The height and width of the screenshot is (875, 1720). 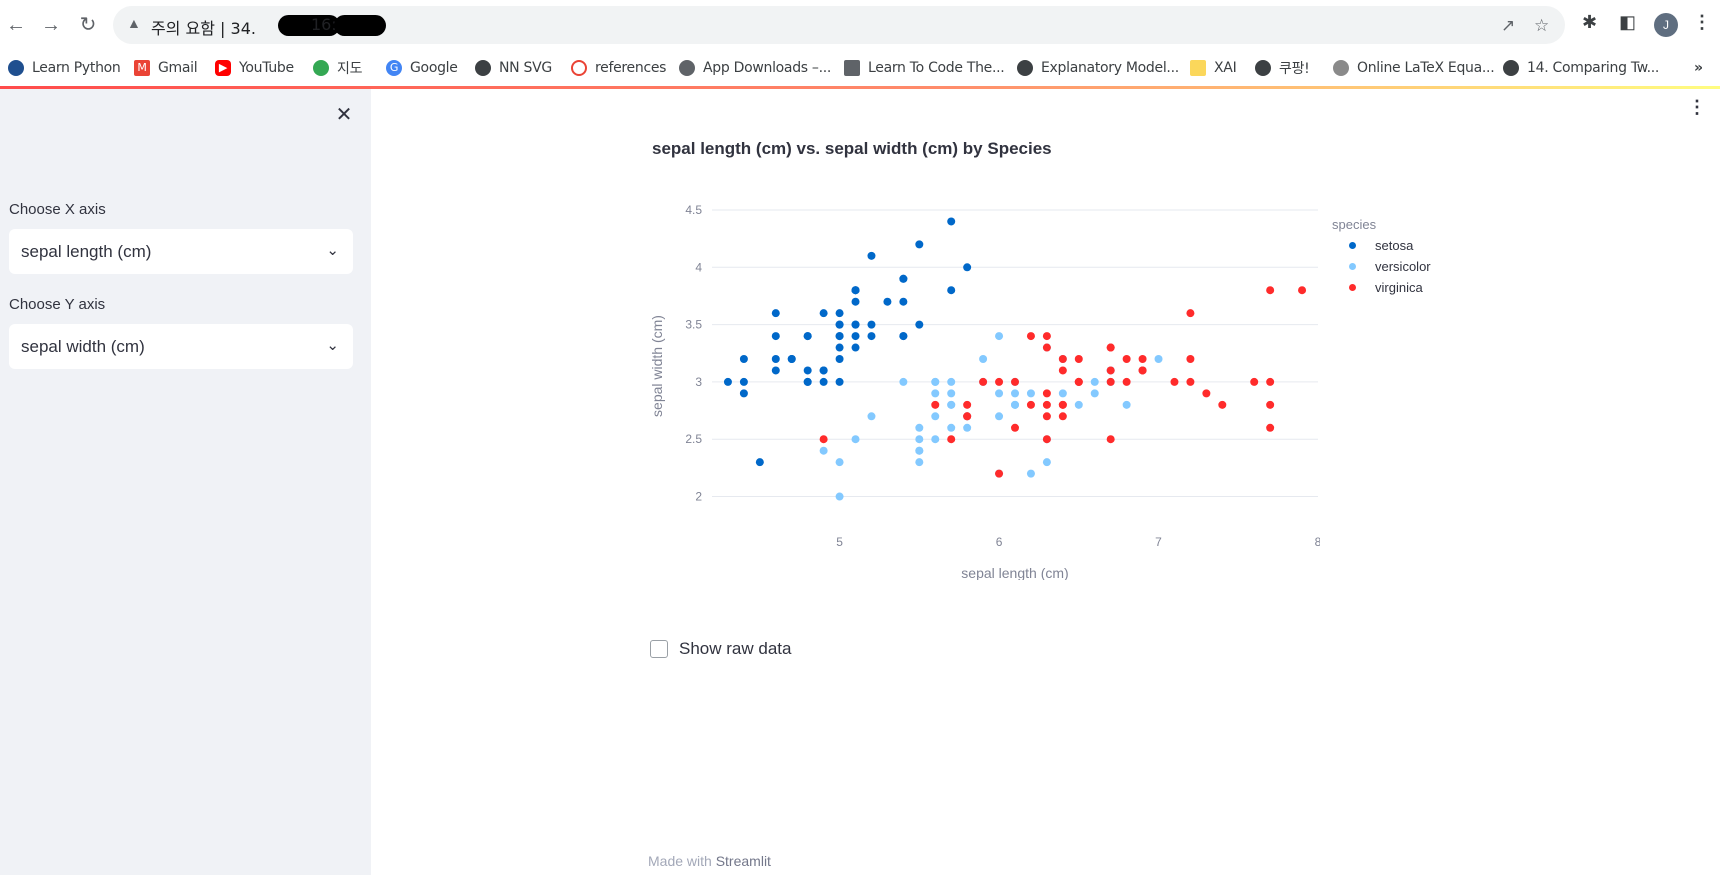 What do you see at coordinates (166, 68) in the screenshot?
I see `bookmark-gmail: M Gmail` at bounding box center [166, 68].